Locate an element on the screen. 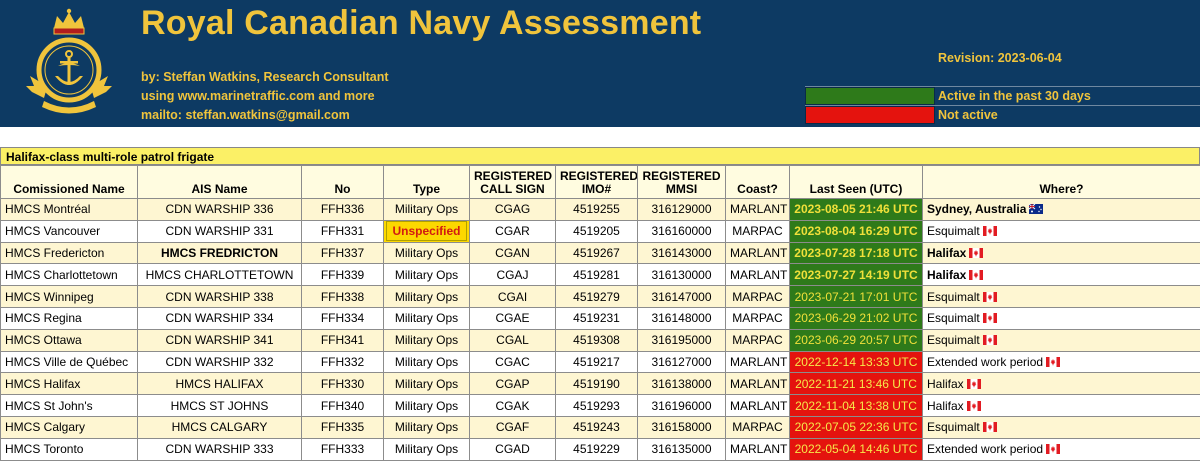 Image resolution: width=1200 pixels, height=465 pixels. column-header-text: IMO# is located at coordinates (596, 189).